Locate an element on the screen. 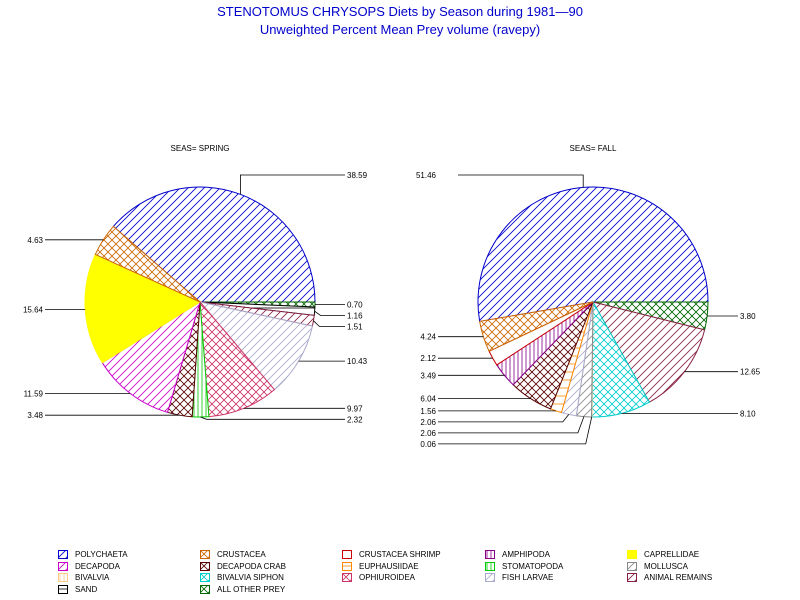  data-label-caprellidae: 15.64 is located at coordinates (33, 309).